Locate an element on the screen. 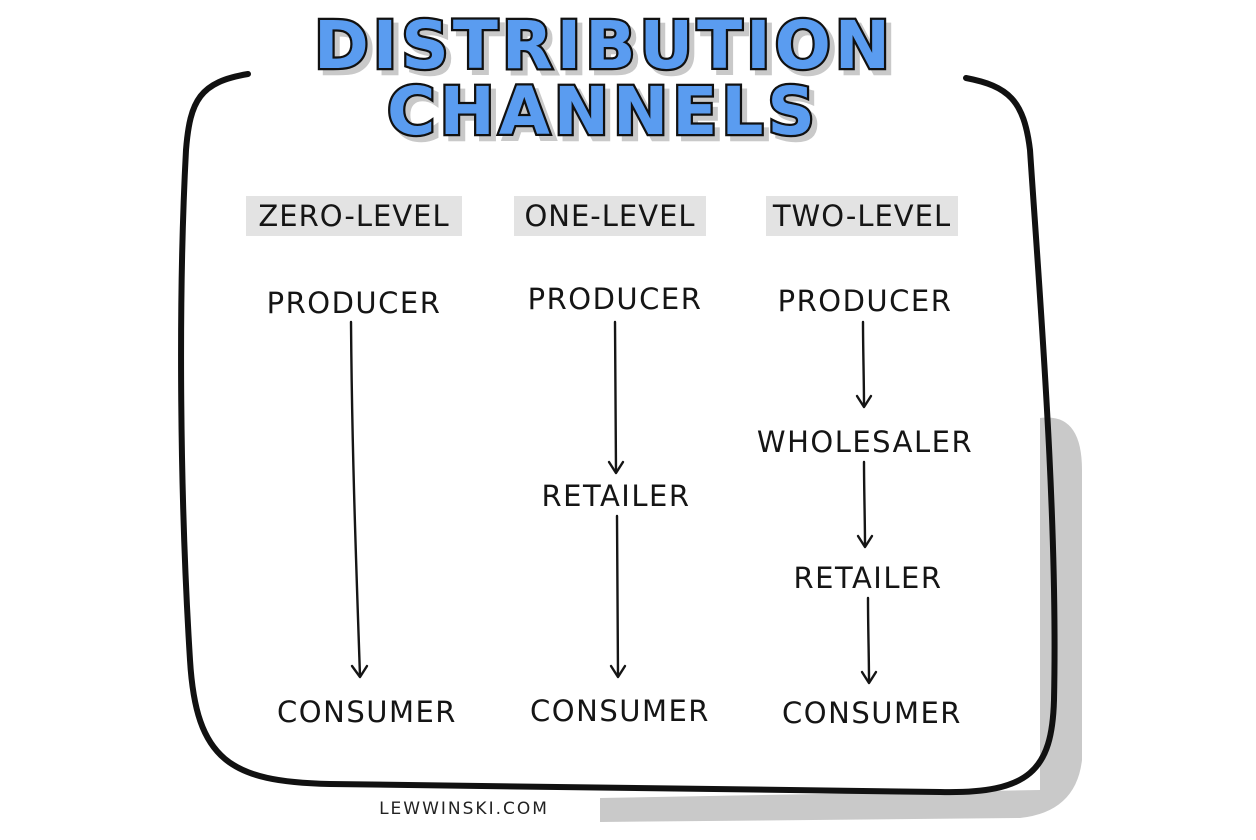 The image size is (1256, 840). one-level-retailer: RETAILER is located at coordinates (616, 496).